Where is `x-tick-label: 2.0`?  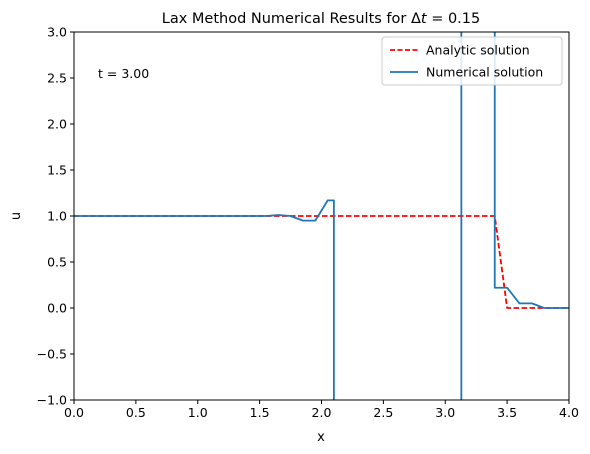 x-tick-label: 2.0 is located at coordinates (322, 412).